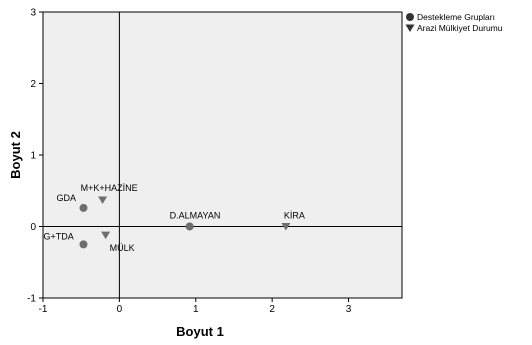 The height and width of the screenshot is (345, 532). I want to click on x-axis-title: Boyut 1, so click(200, 331).